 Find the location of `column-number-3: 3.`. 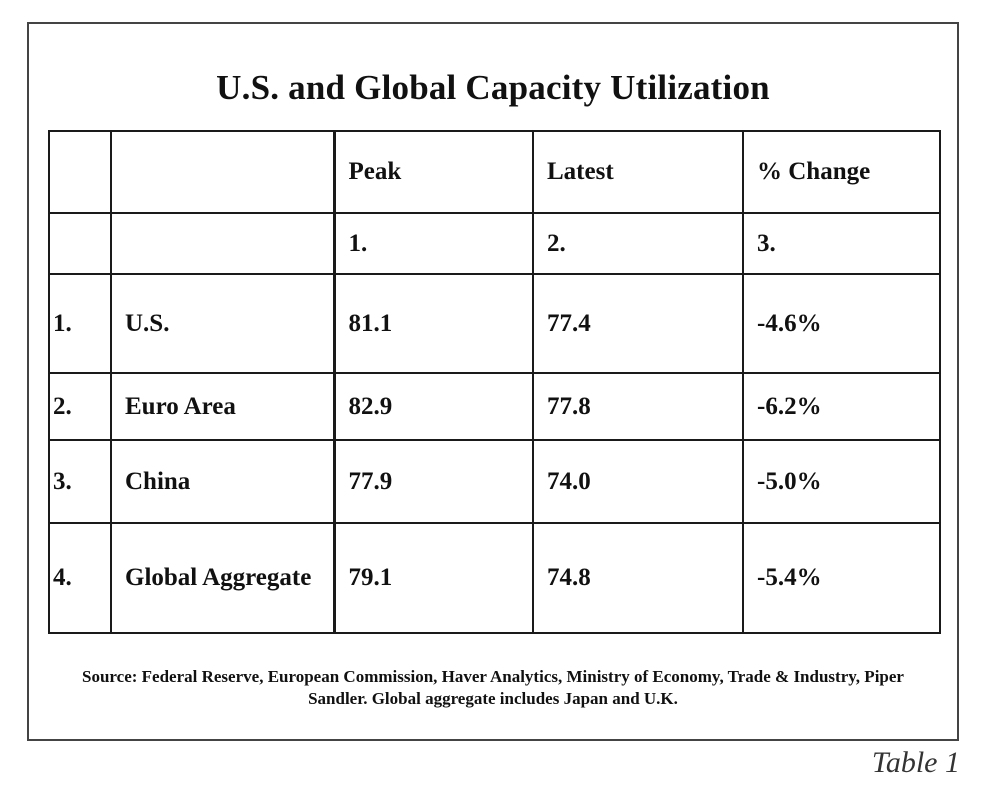

column-number-3: 3. is located at coordinates (841, 243).